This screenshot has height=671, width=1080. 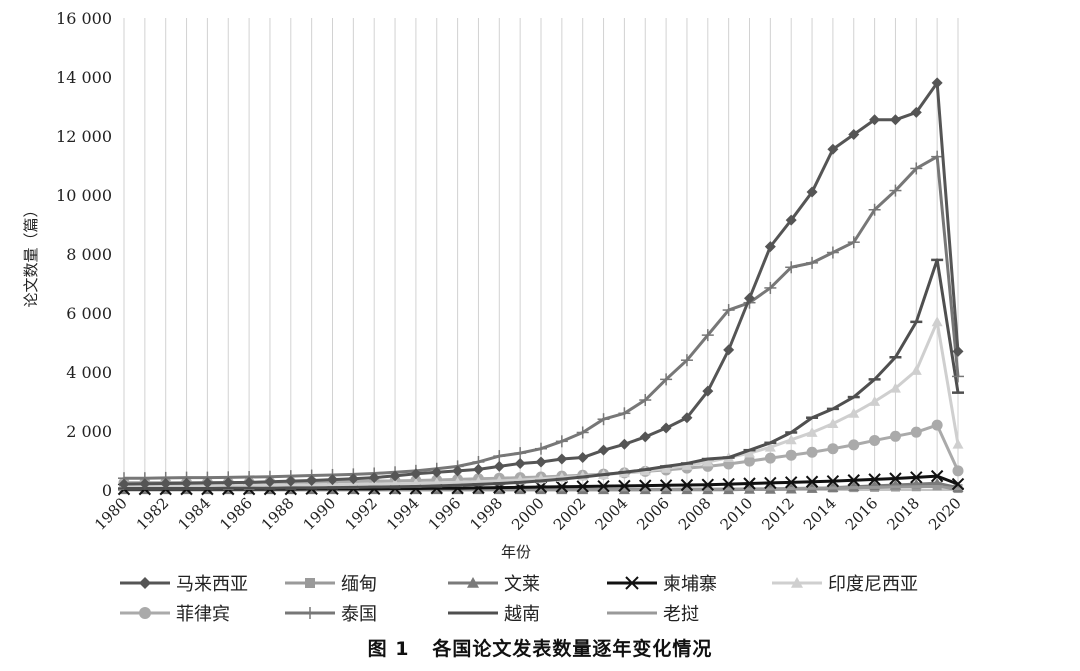 I want to click on legend-label: 老挝, so click(x=681, y=614).